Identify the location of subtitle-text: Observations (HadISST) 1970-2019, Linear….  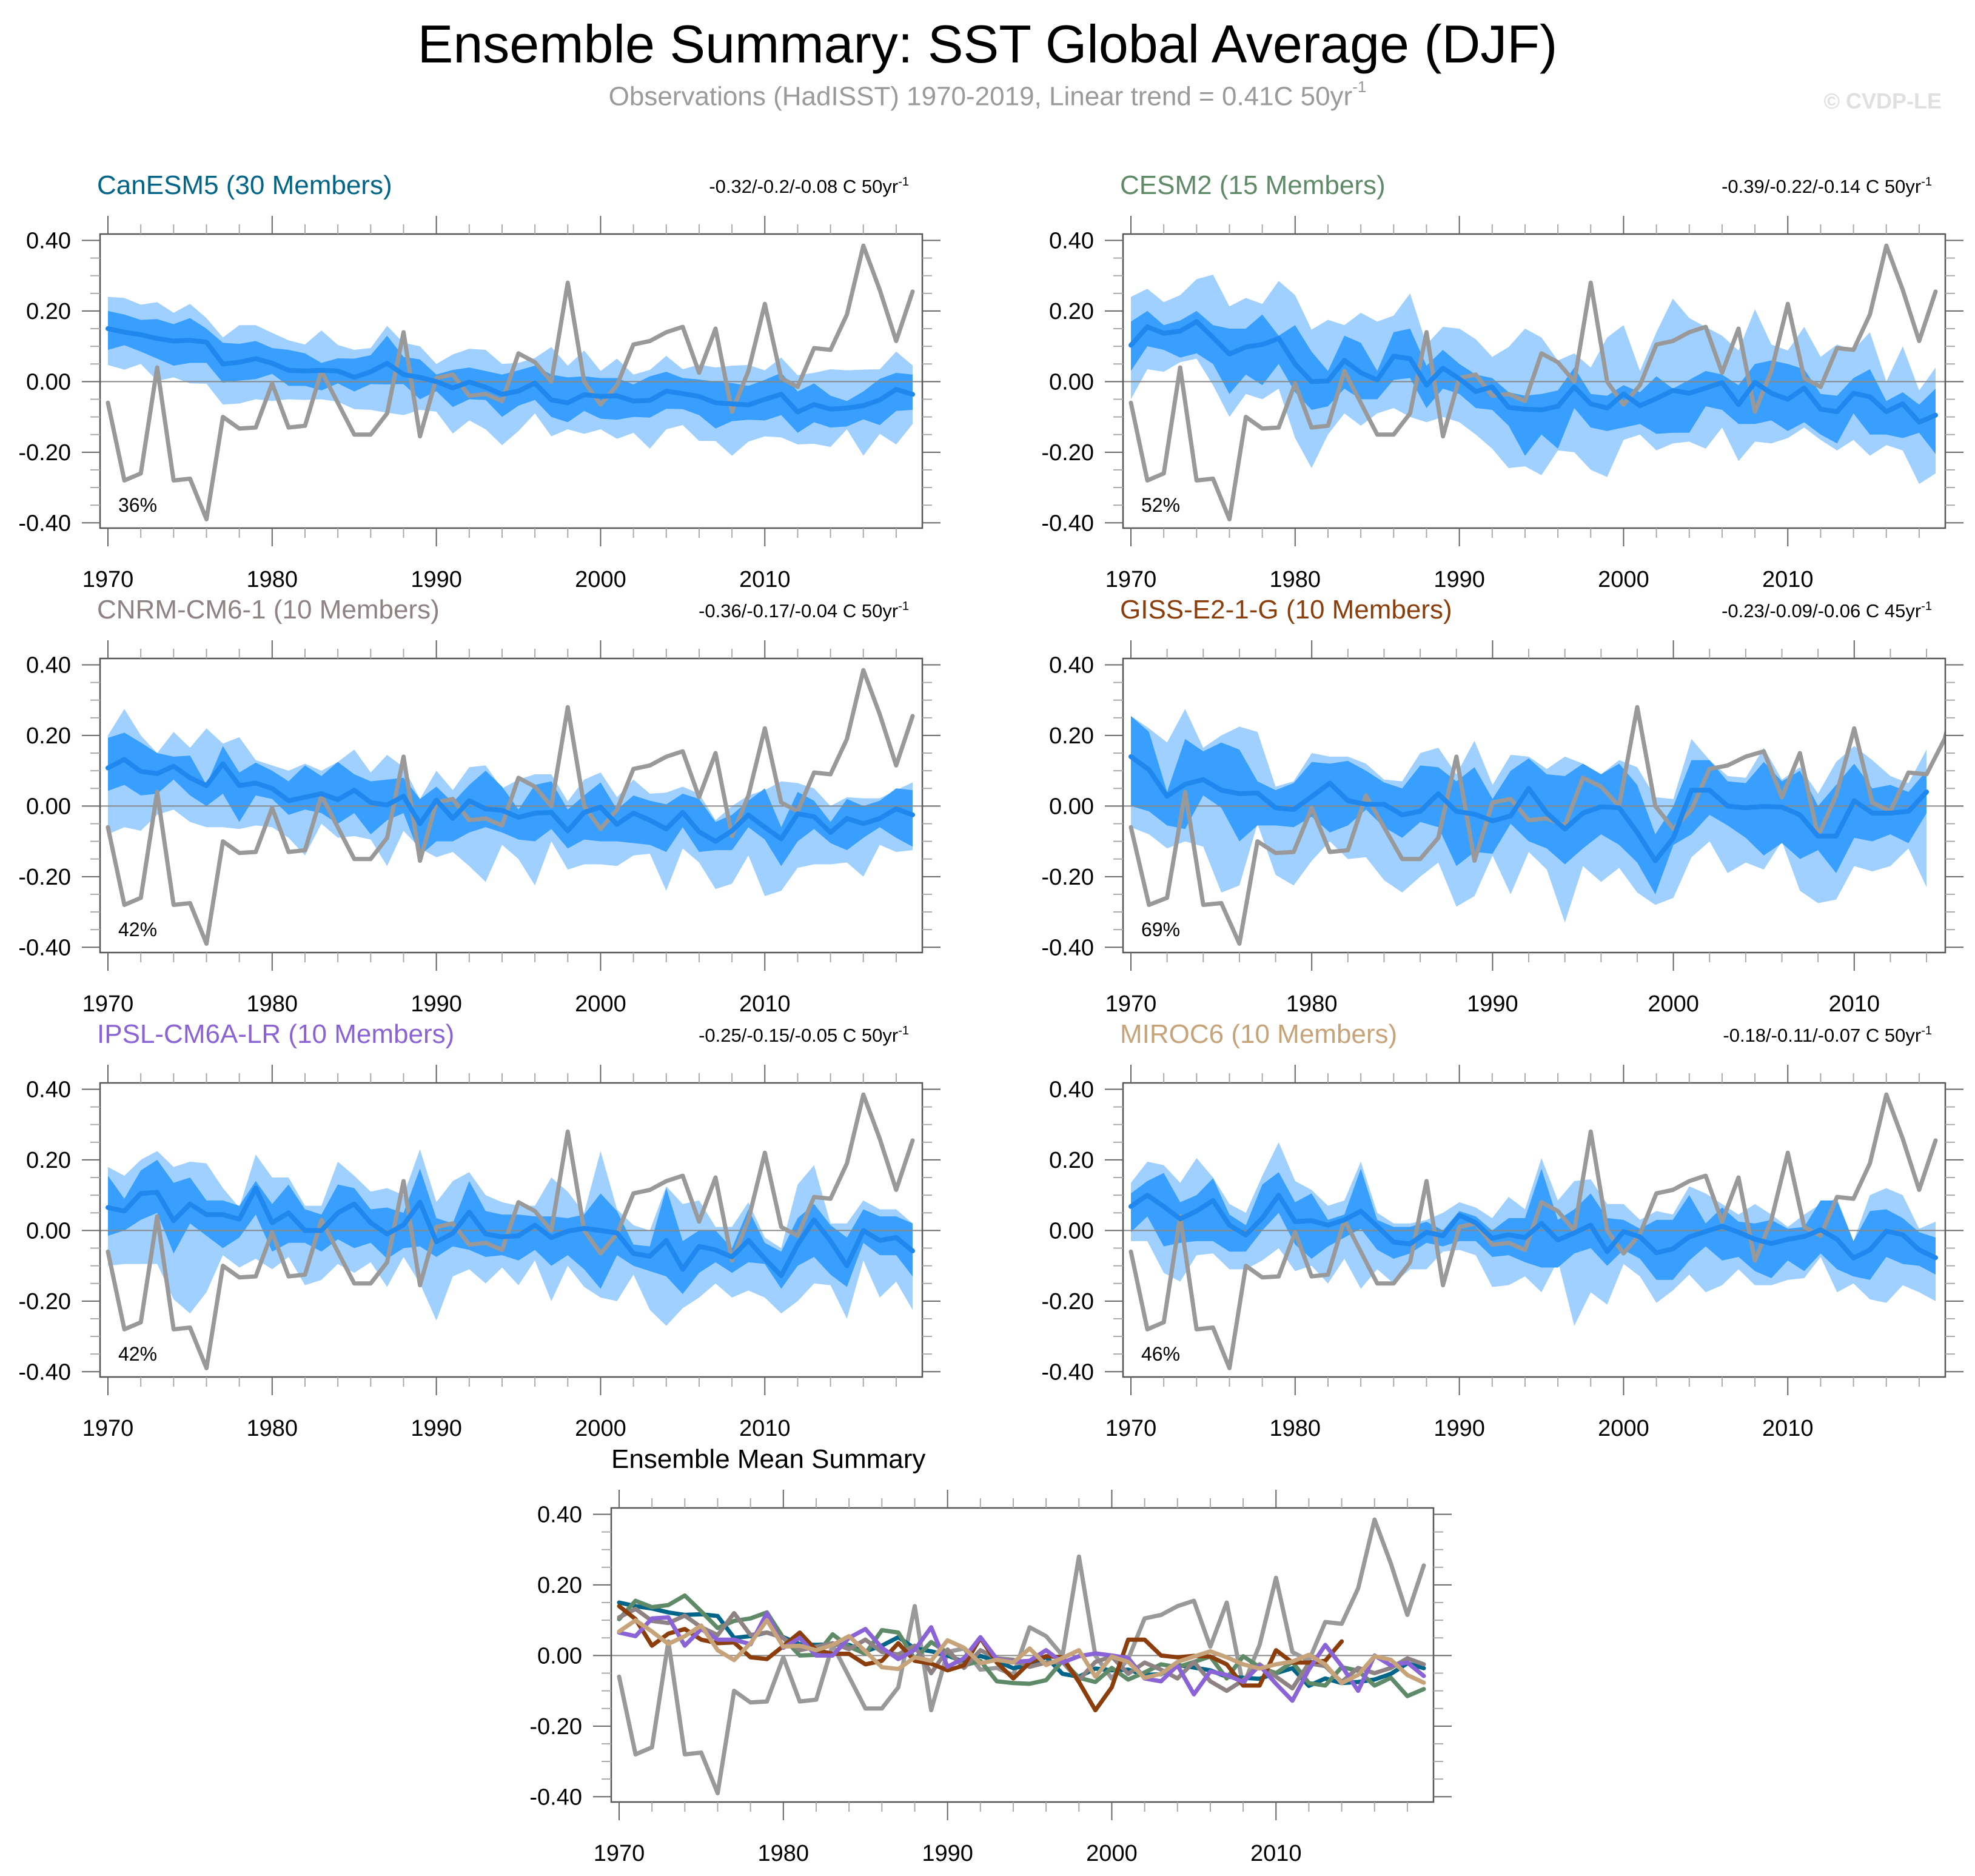
(981, 96).